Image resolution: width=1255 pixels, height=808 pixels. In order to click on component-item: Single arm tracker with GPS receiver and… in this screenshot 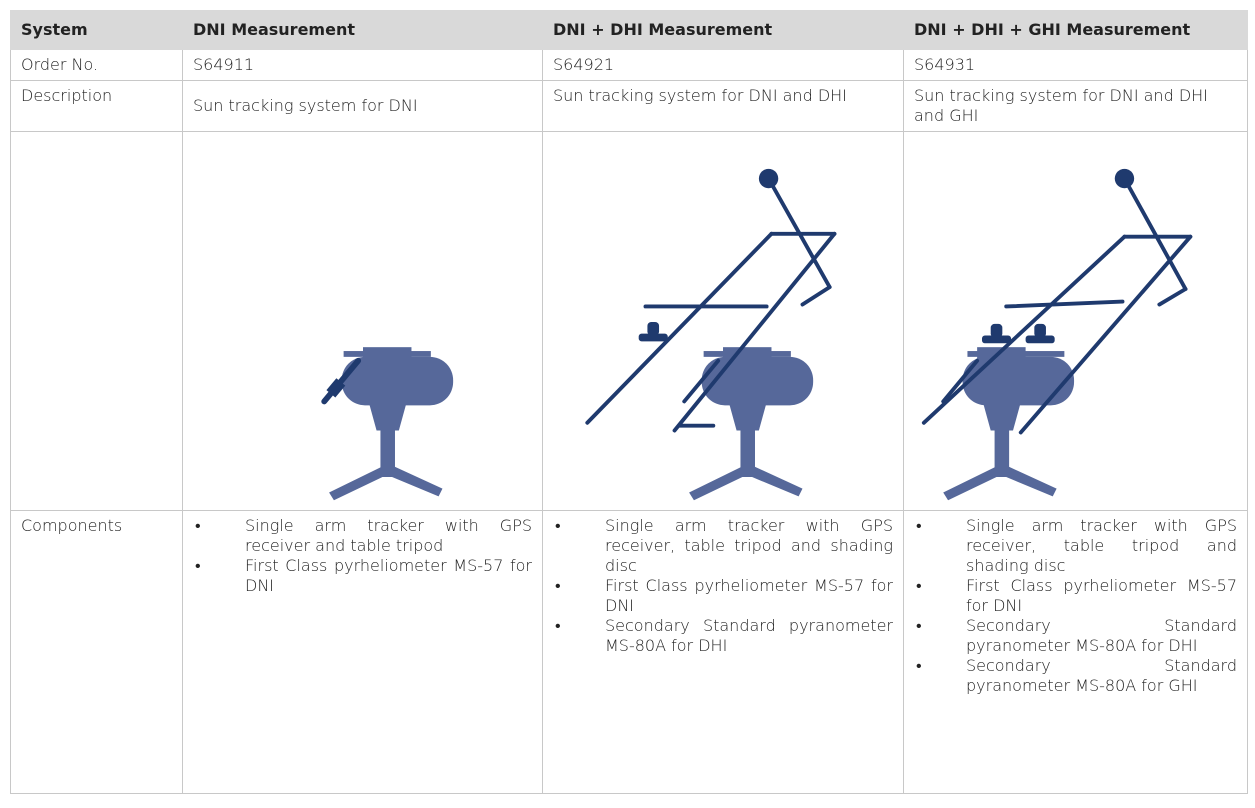, I will do `click(362, 536)`.